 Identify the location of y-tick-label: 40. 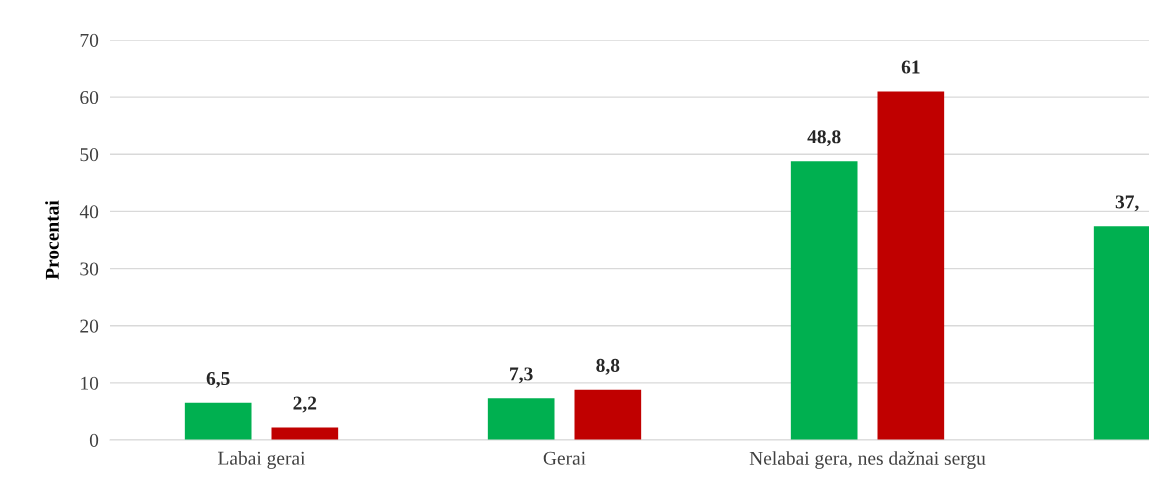
(89, 212).